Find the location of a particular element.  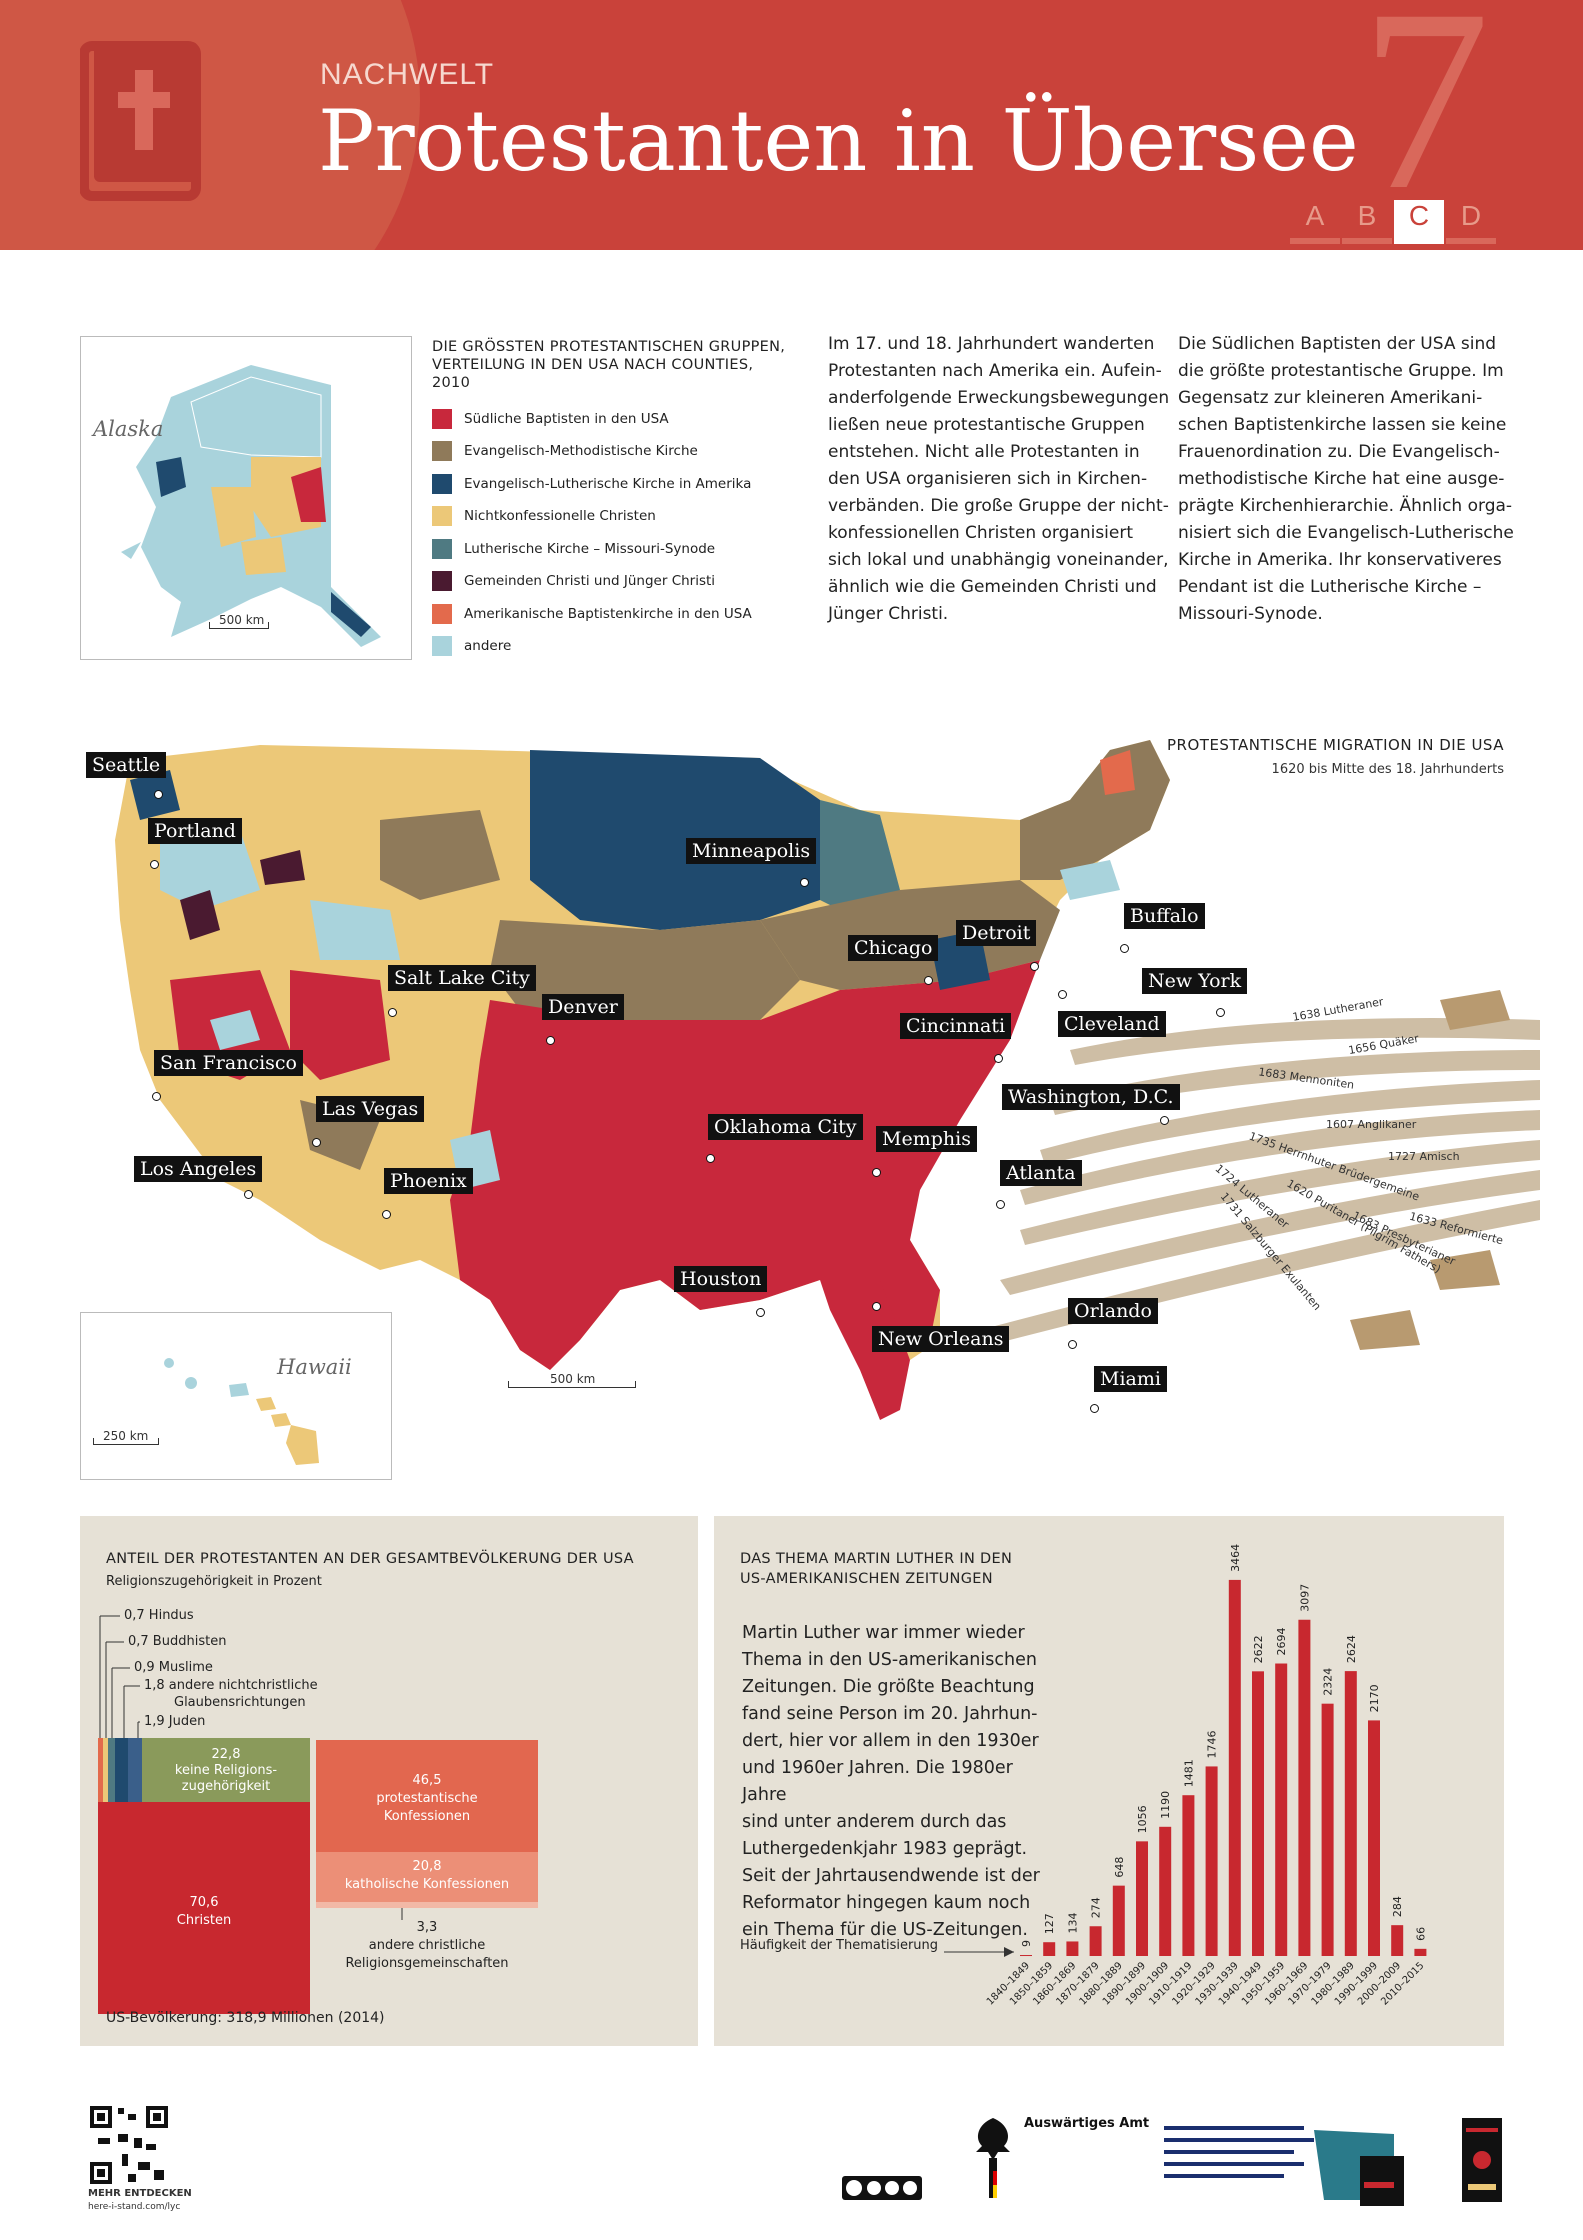

catholic-block is located at coordinates (427, 1877).